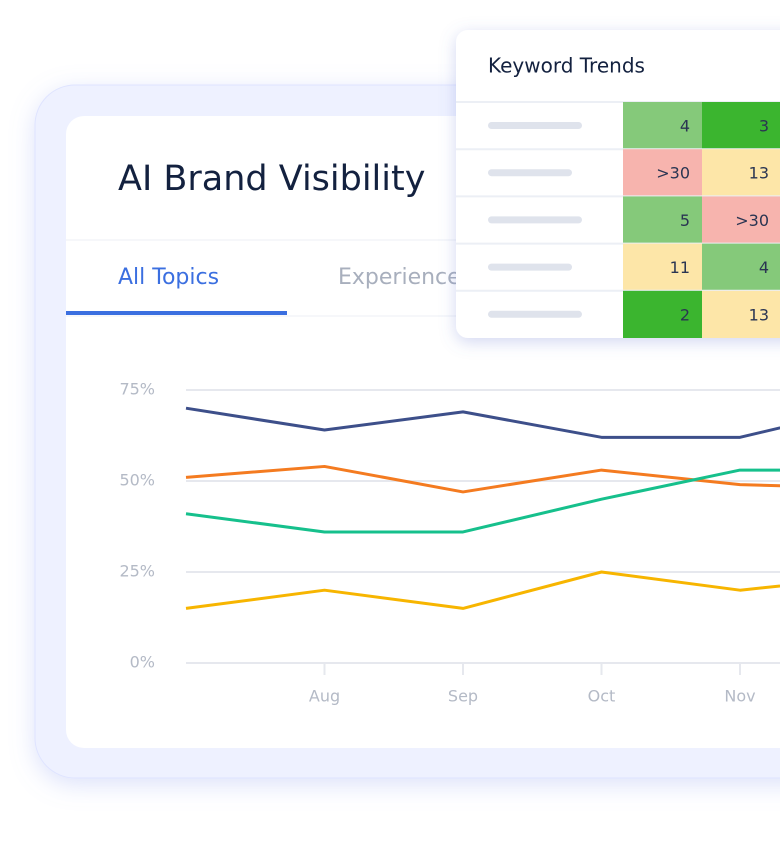 The height and width of the screenshot is (864, 780). What do you see at coordinates (566, 66) in the screenshot?
I see `panel-title: Keyword Trends` at bounding box center [566, 66].